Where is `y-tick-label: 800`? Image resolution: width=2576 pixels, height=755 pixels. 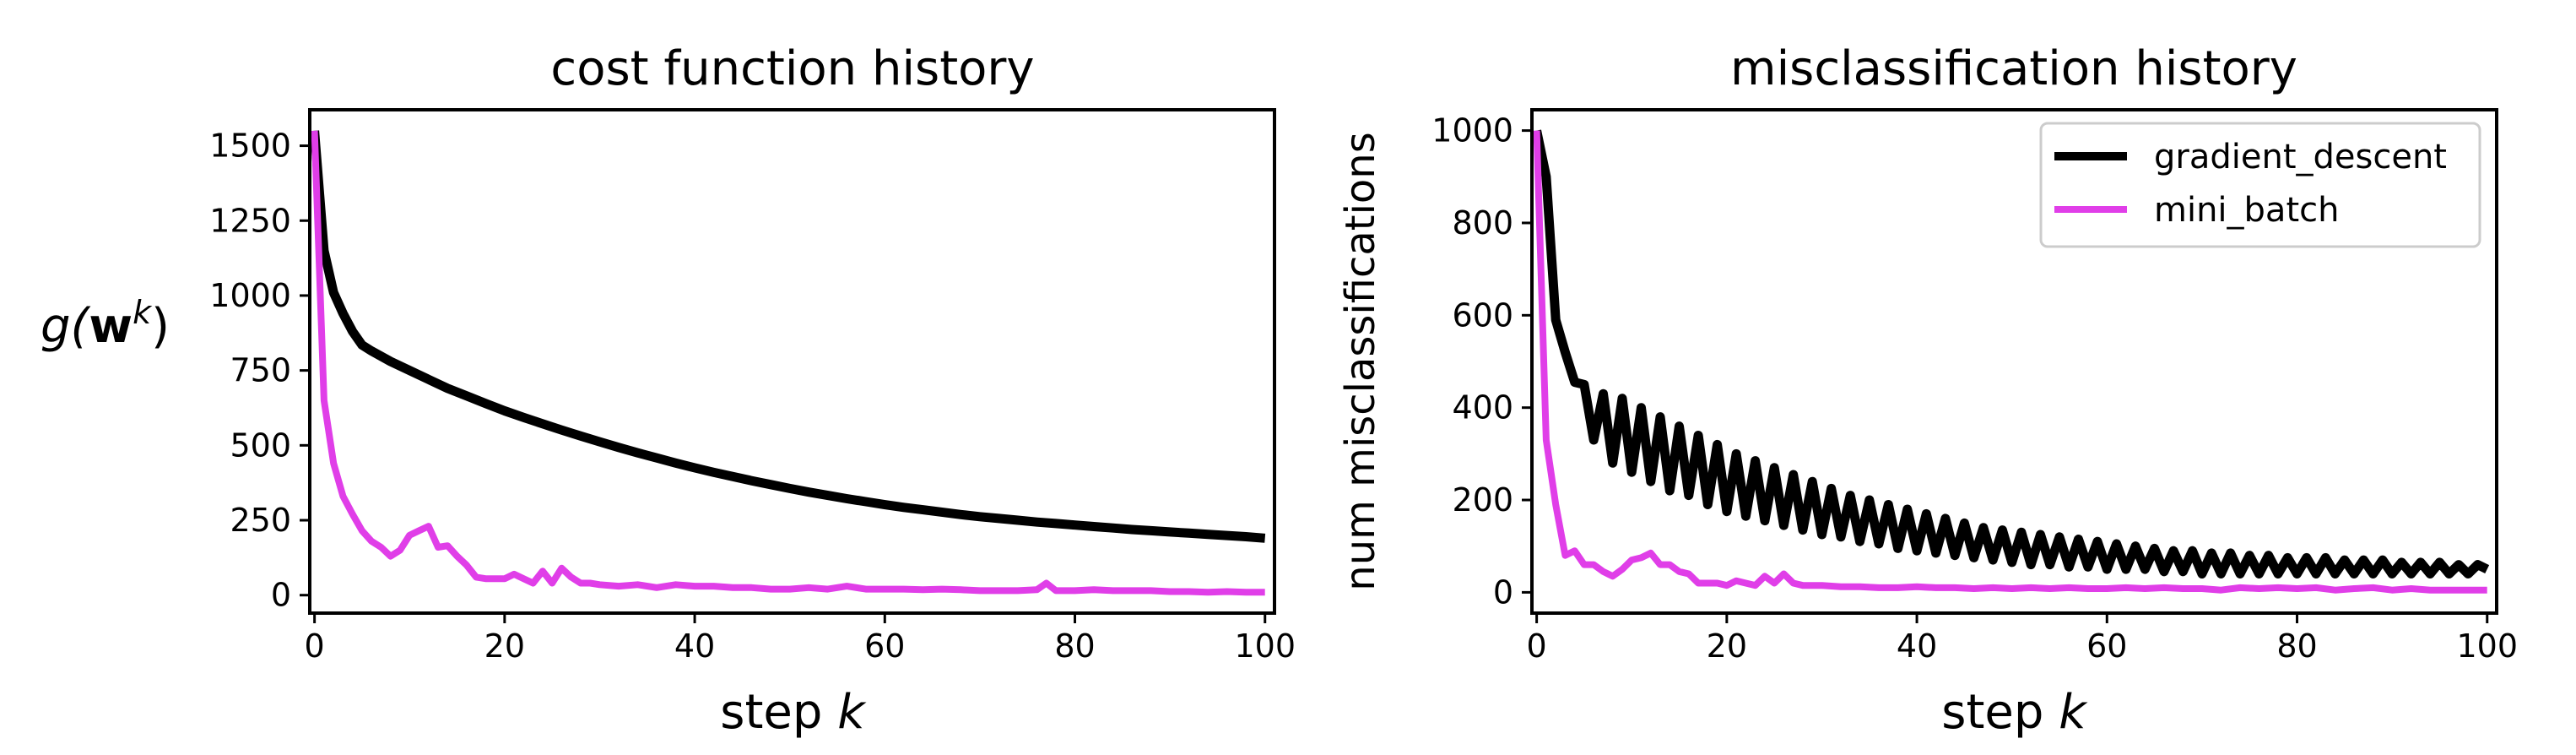 y-tick-label: 800 is located at coordinates (1482, 223).